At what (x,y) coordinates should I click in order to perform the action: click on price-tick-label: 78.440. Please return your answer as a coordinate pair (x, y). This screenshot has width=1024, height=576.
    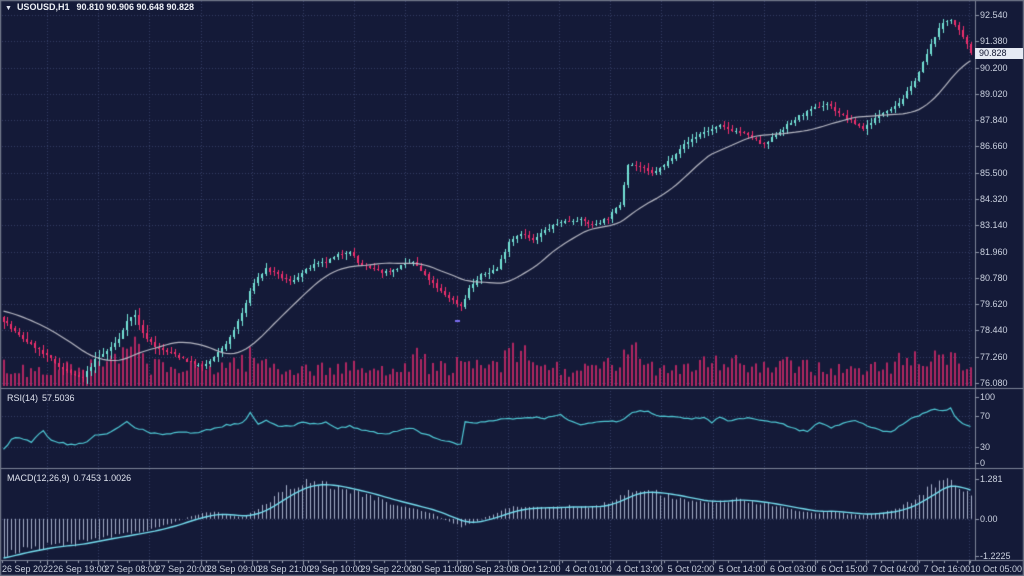
    Looking at the image, I should click on (994, 330).